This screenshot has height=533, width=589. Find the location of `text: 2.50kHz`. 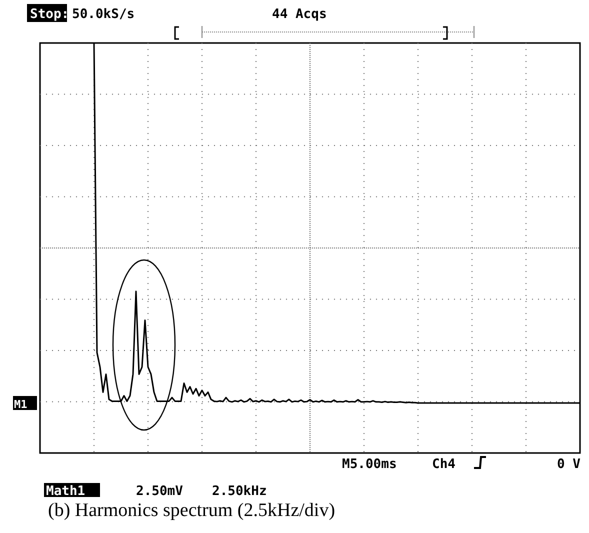

text: 2.50kHz is located at coordinates (239, 491).